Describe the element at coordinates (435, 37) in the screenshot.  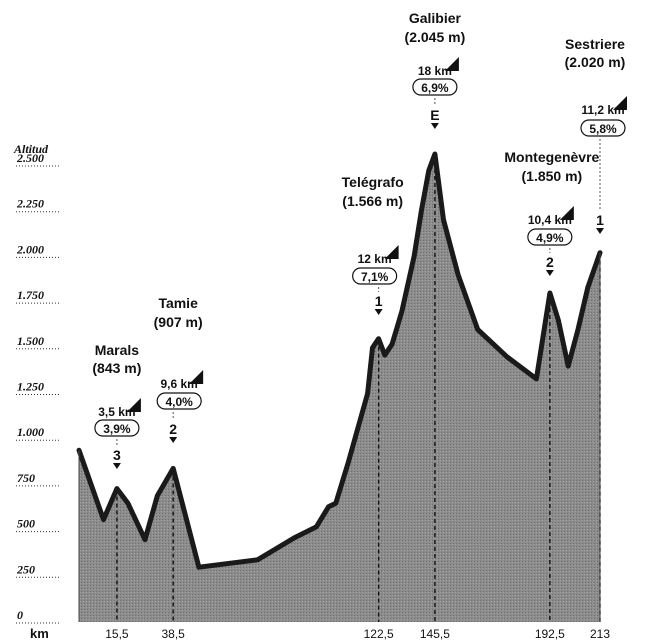
I see `climb-altitude: (2.045 m)` at that location.